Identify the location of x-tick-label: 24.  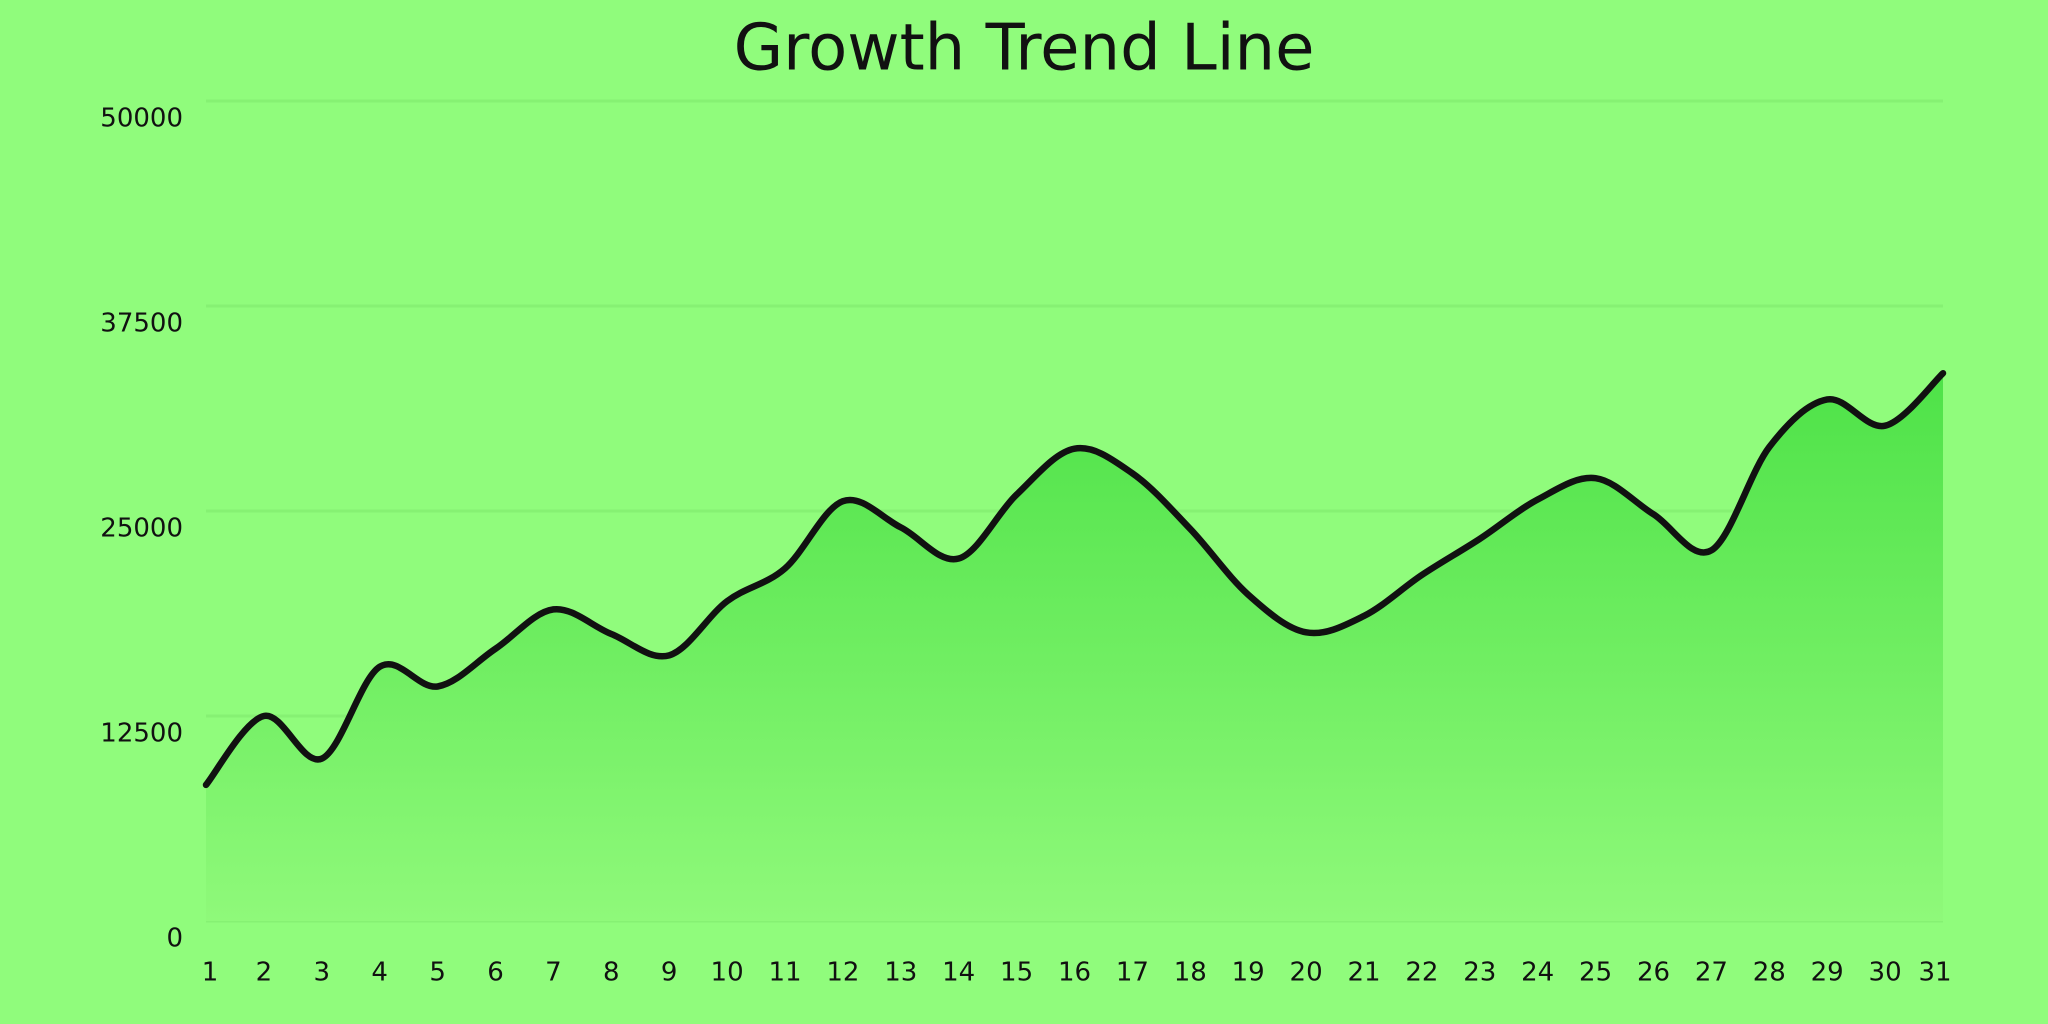
(1537, 973).